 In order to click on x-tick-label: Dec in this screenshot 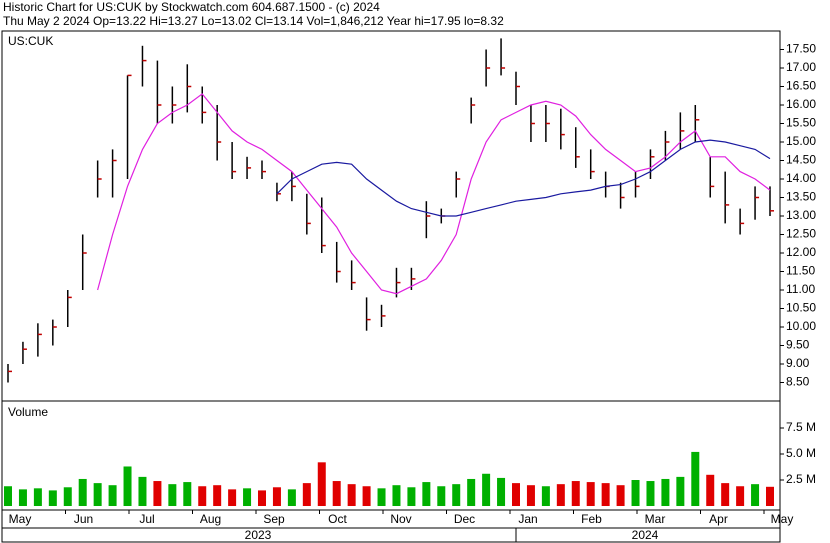, I will do `click(464, 519)`.